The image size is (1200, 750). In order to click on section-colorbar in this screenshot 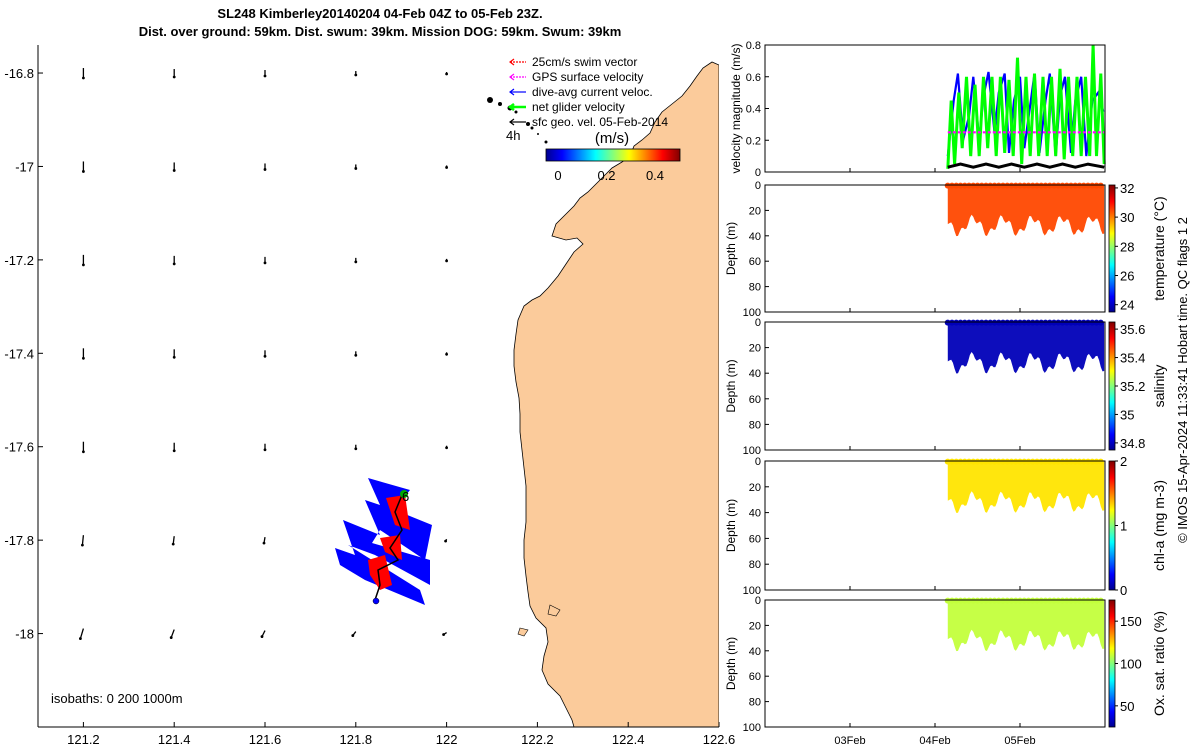, I will do `click(1112, 248)`.